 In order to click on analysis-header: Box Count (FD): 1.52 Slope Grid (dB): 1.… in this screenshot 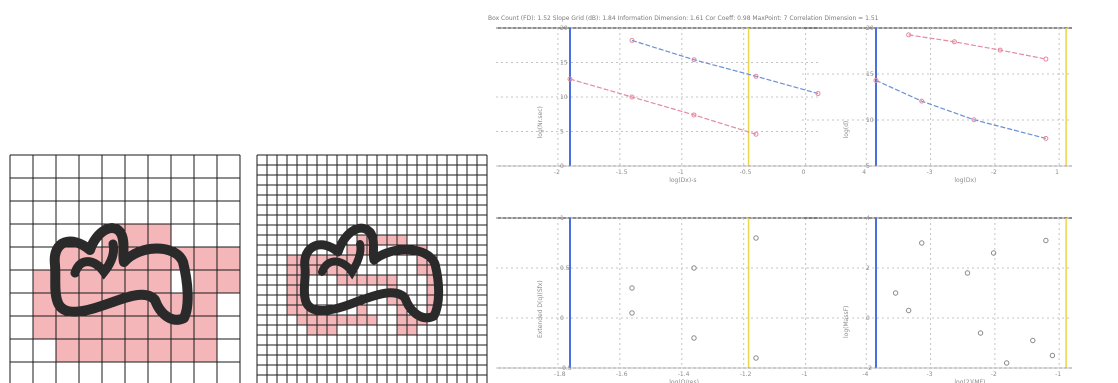, I will do `click(683, 18)`.